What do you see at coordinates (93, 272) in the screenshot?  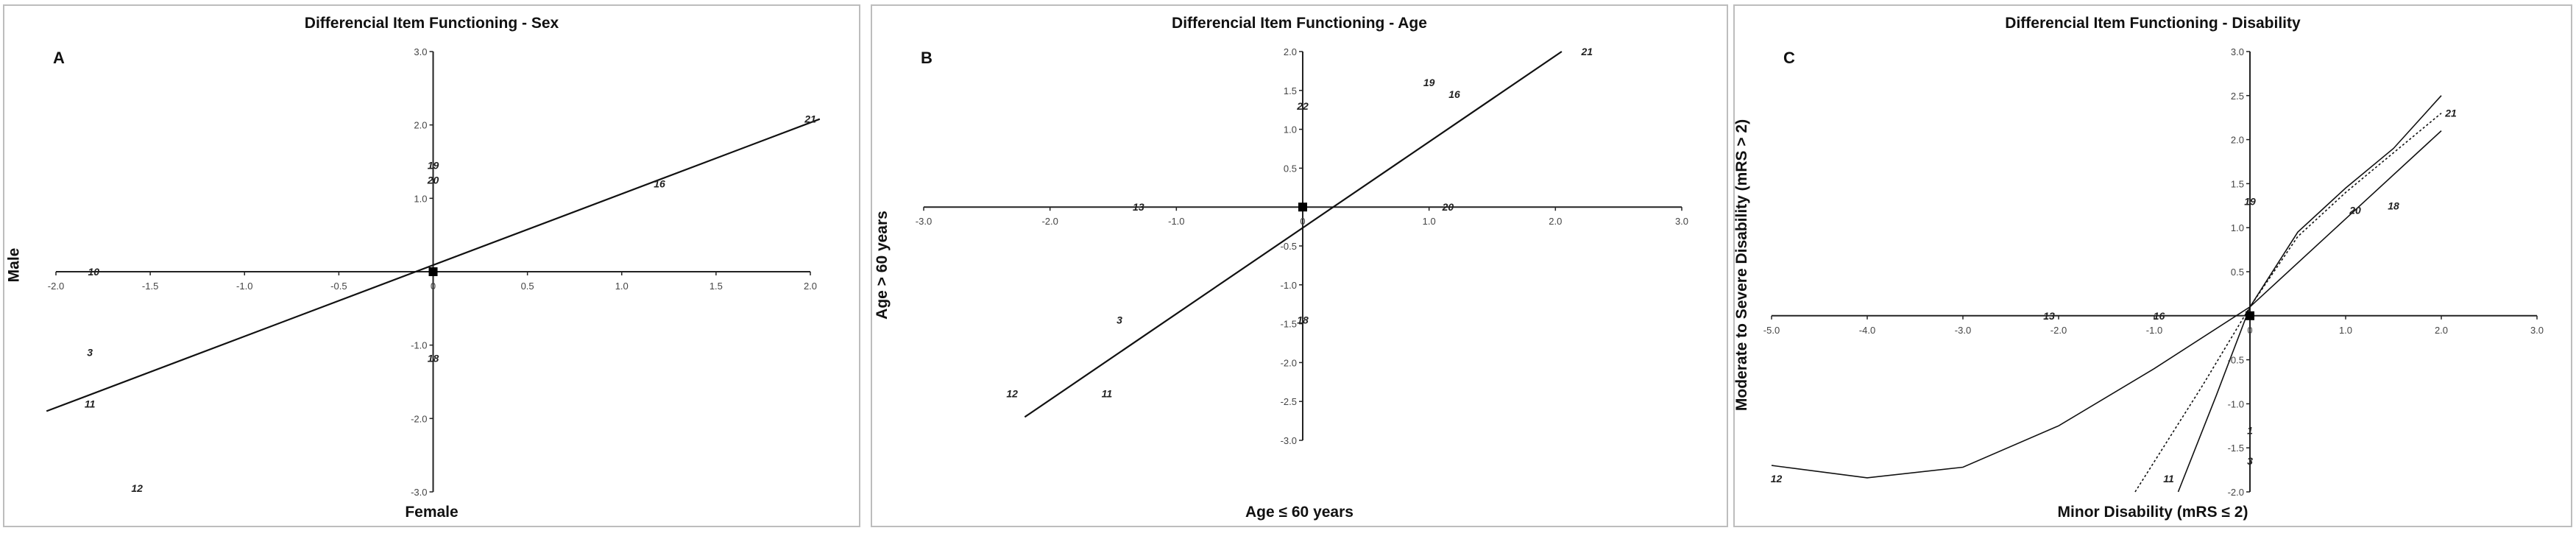 I see `data-point-label: 10` at bounding box center [93, 272].